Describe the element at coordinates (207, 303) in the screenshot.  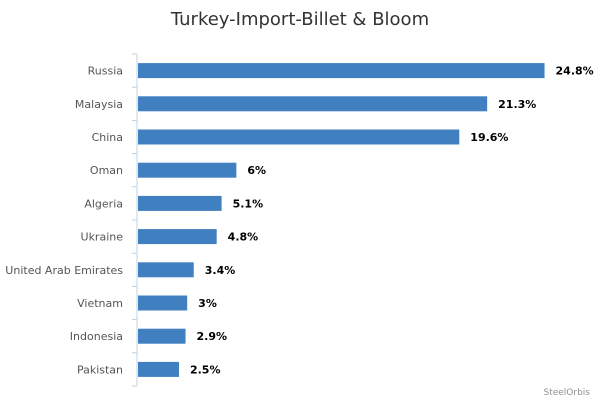
I see `value-label: 3%` at that location.